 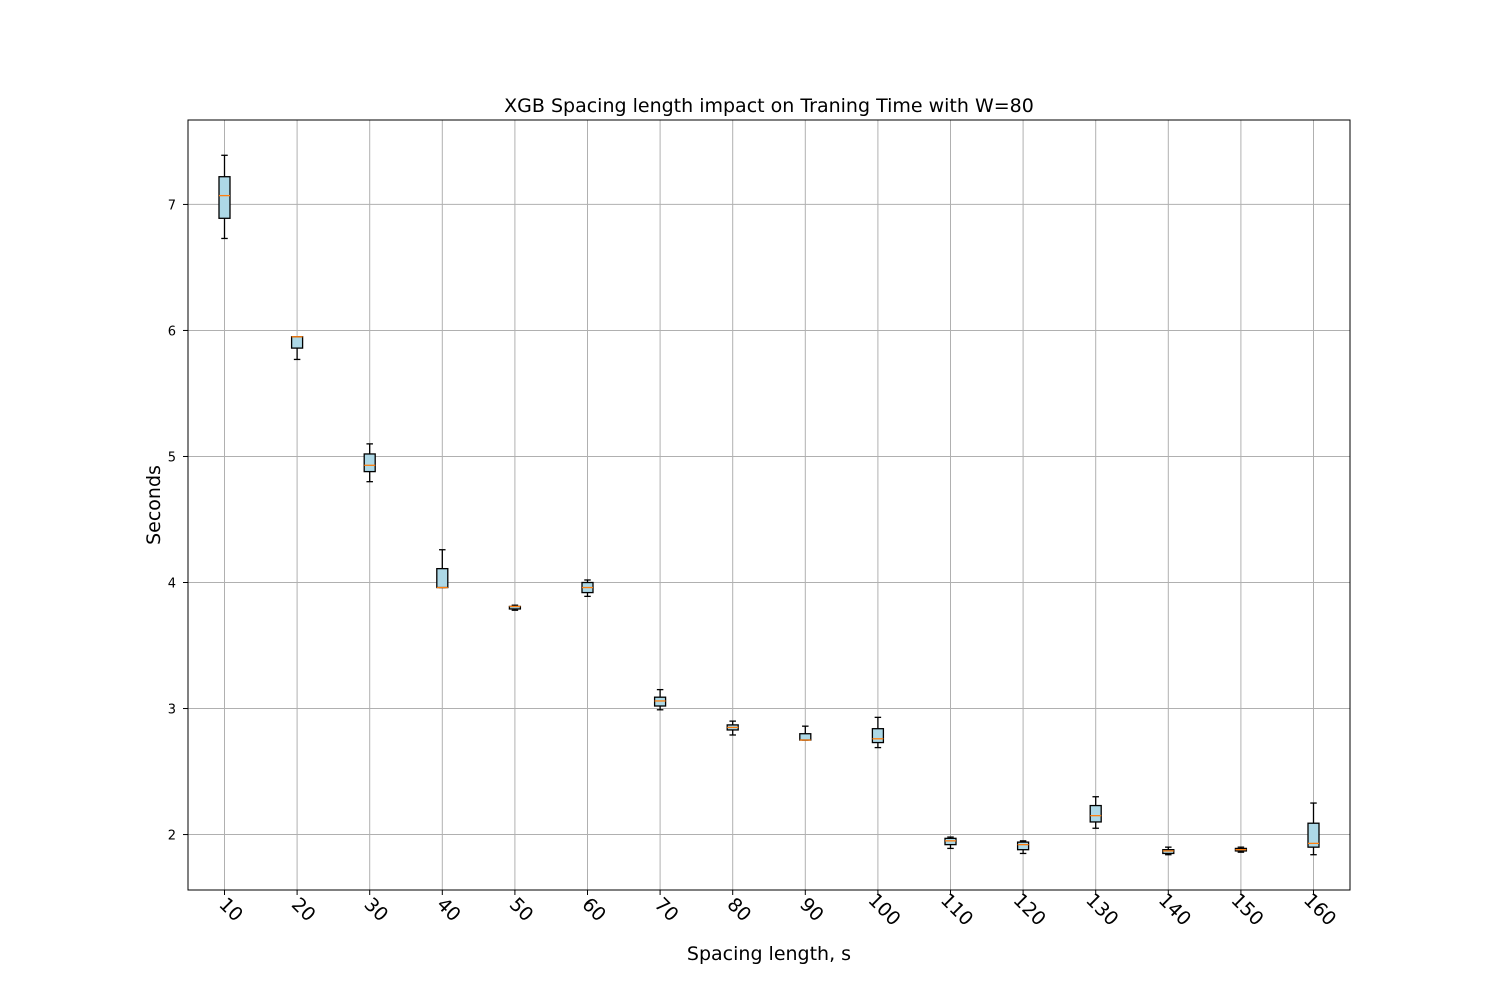 I want to click on x-tick-label: 80, so click(x=739, y=909).